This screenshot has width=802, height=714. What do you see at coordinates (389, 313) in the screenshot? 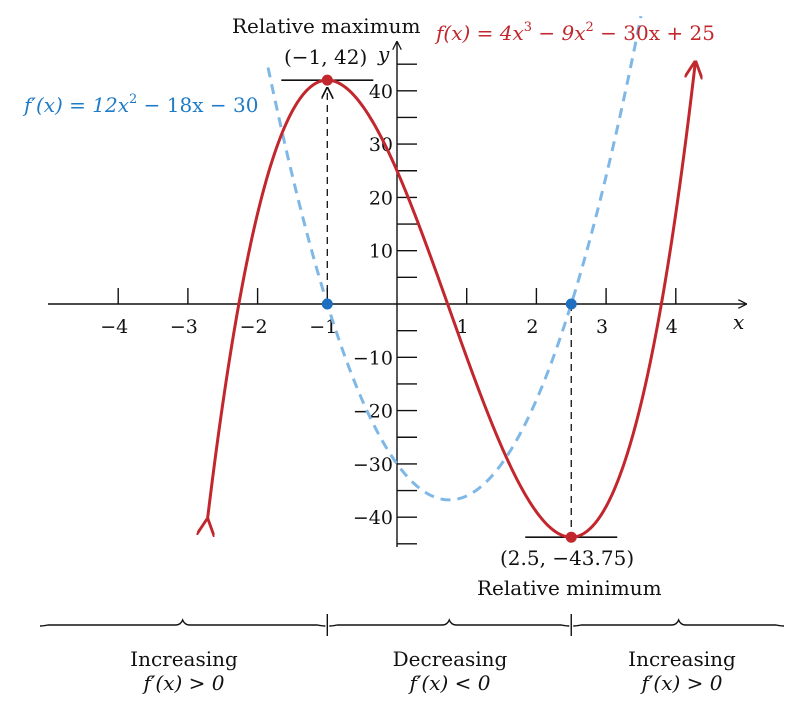
I see `x-ticks: −4 −3 −2 −1 1 2 3 4` at bounding box center [389, 313].